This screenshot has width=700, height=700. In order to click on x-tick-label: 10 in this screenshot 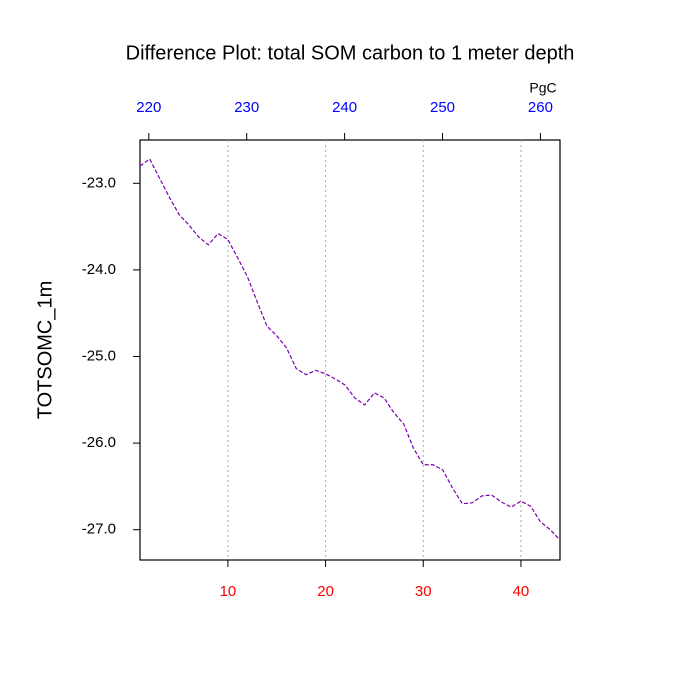, I will do `click(228, 591)`.